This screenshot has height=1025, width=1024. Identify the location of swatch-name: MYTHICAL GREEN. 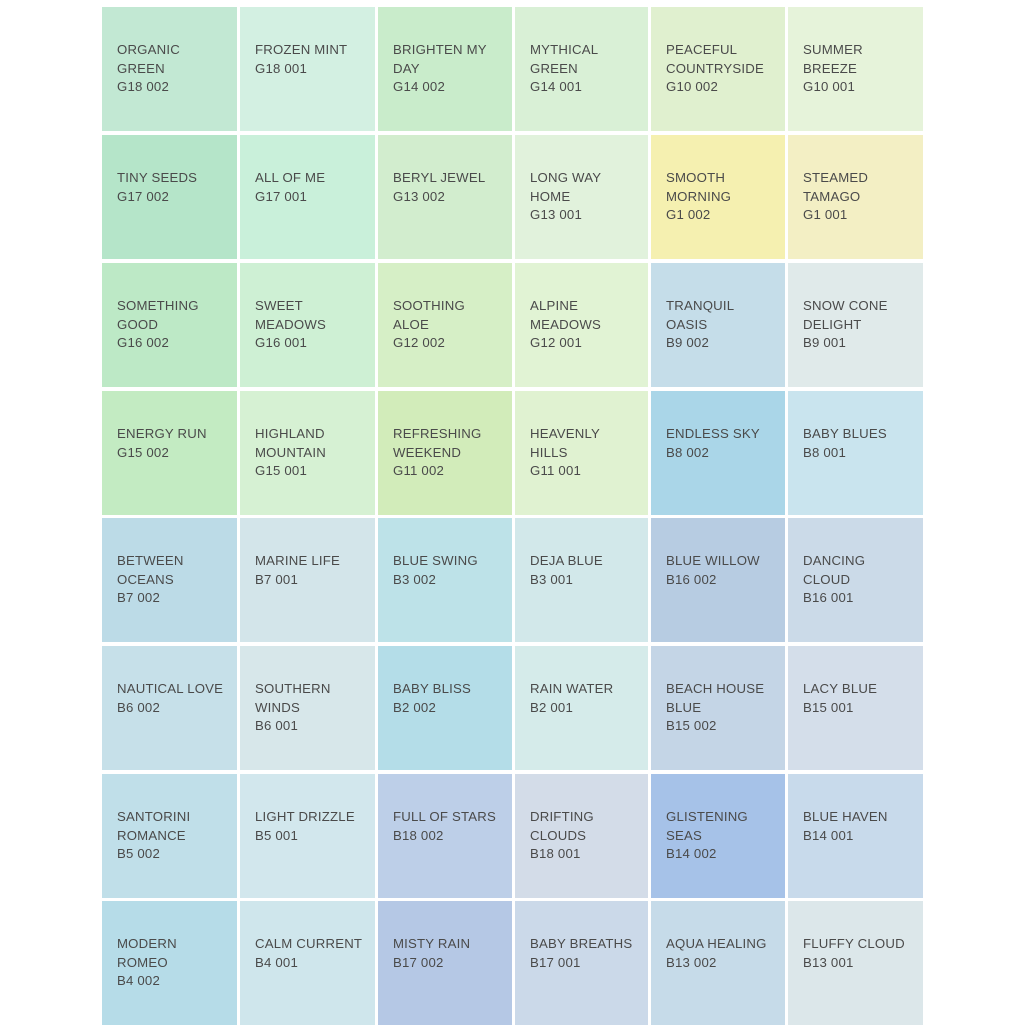
(564, 59).